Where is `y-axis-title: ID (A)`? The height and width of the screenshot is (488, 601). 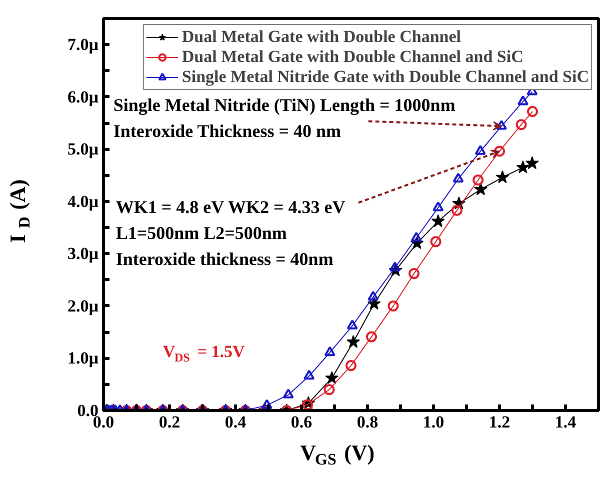 y-axis-title: ID (A) is located at coordinates (19, 211).